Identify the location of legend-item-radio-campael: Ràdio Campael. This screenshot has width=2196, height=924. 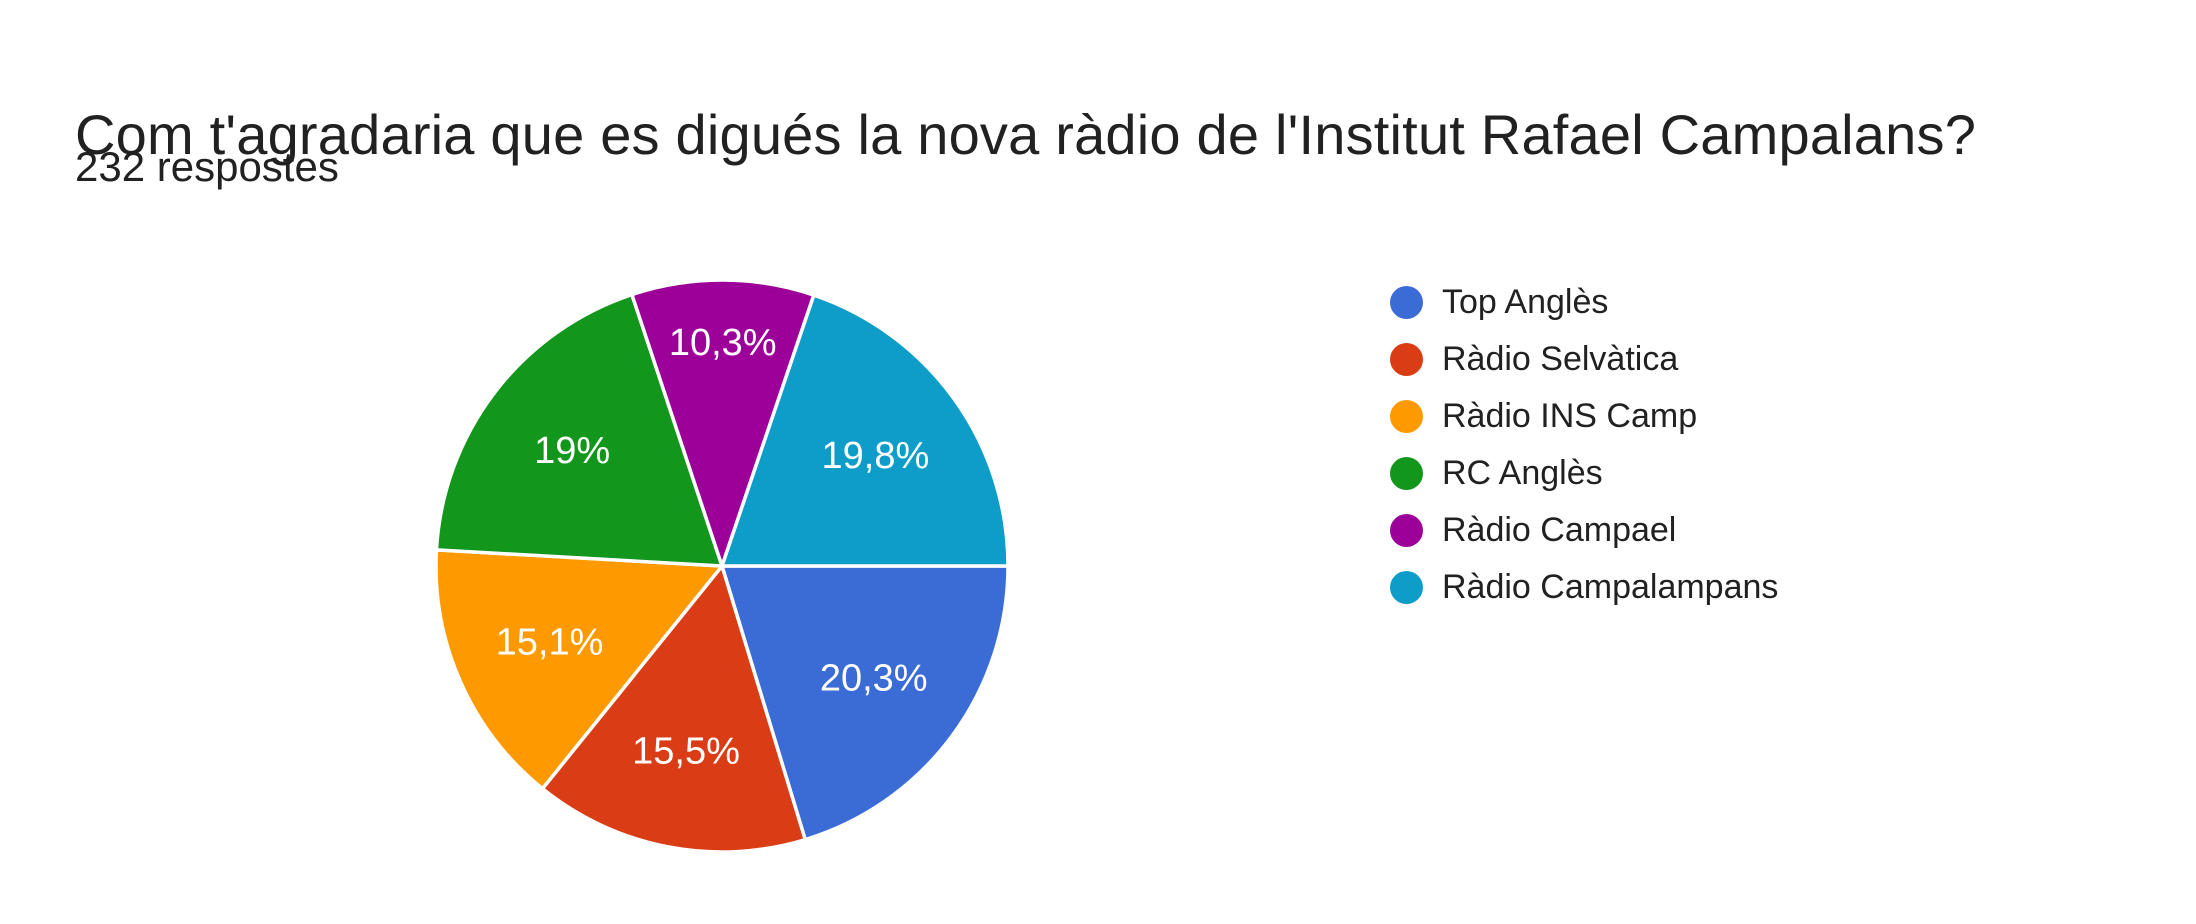
(1584, 530).